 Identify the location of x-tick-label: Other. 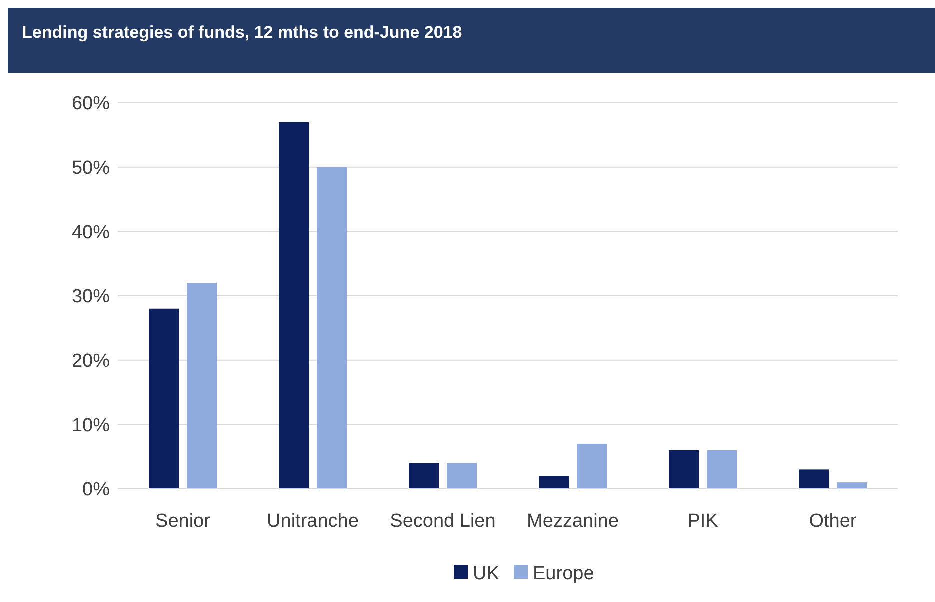
(833, 521).